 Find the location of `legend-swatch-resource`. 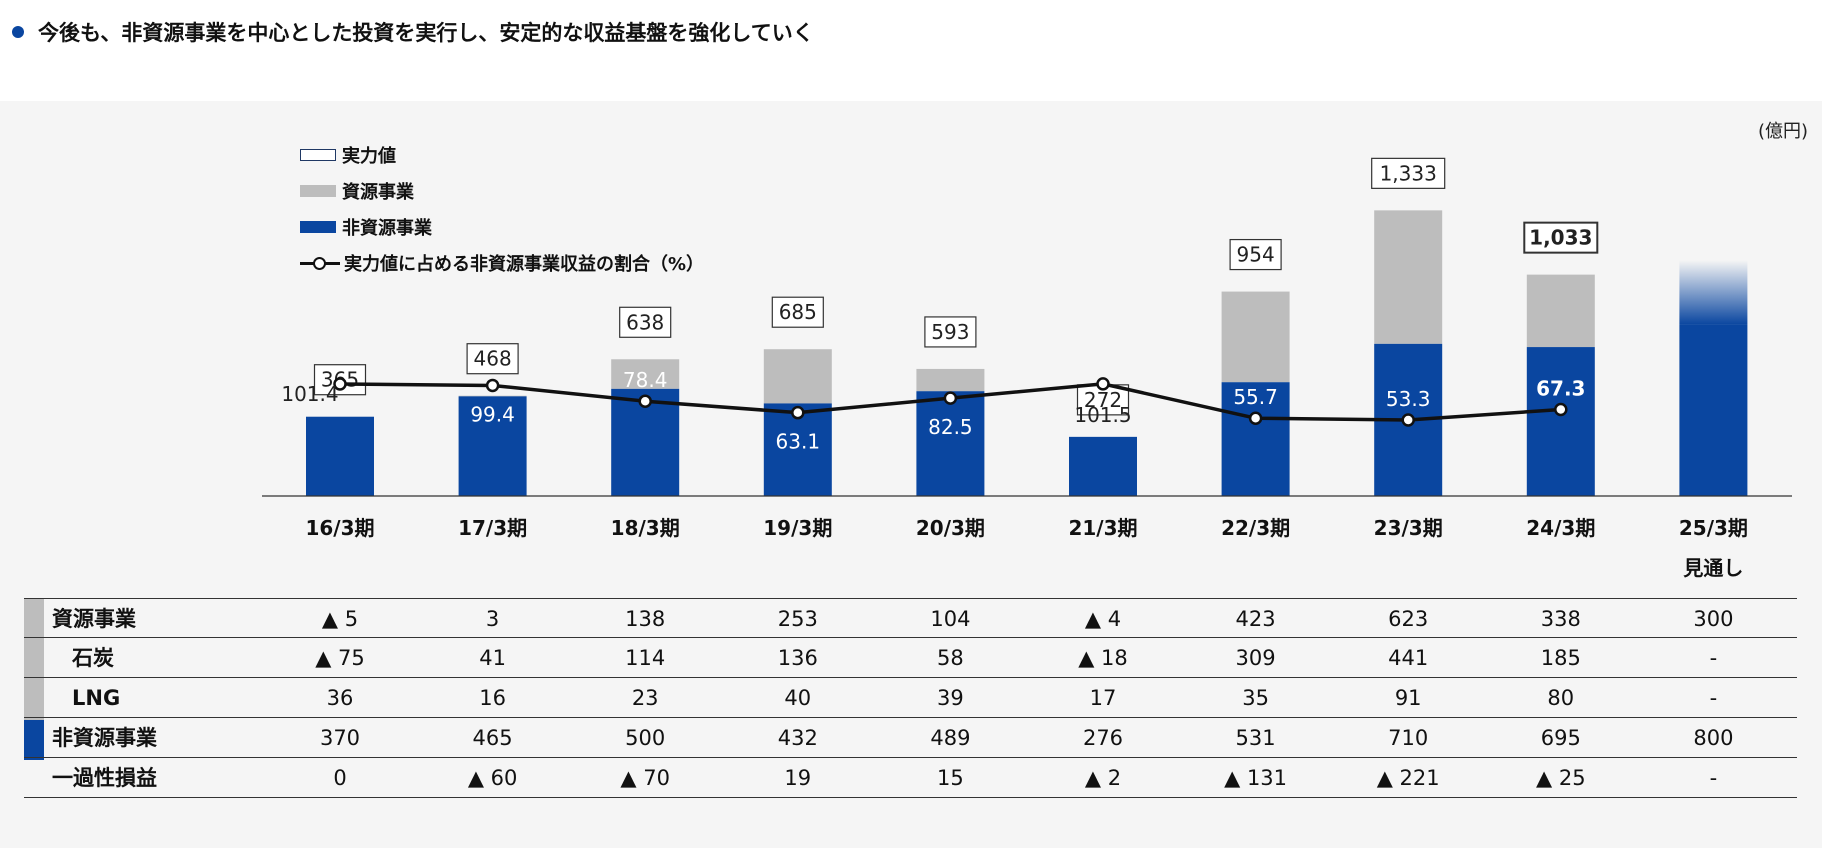

legend-swatch-resource is located at coordinates (318, 191).